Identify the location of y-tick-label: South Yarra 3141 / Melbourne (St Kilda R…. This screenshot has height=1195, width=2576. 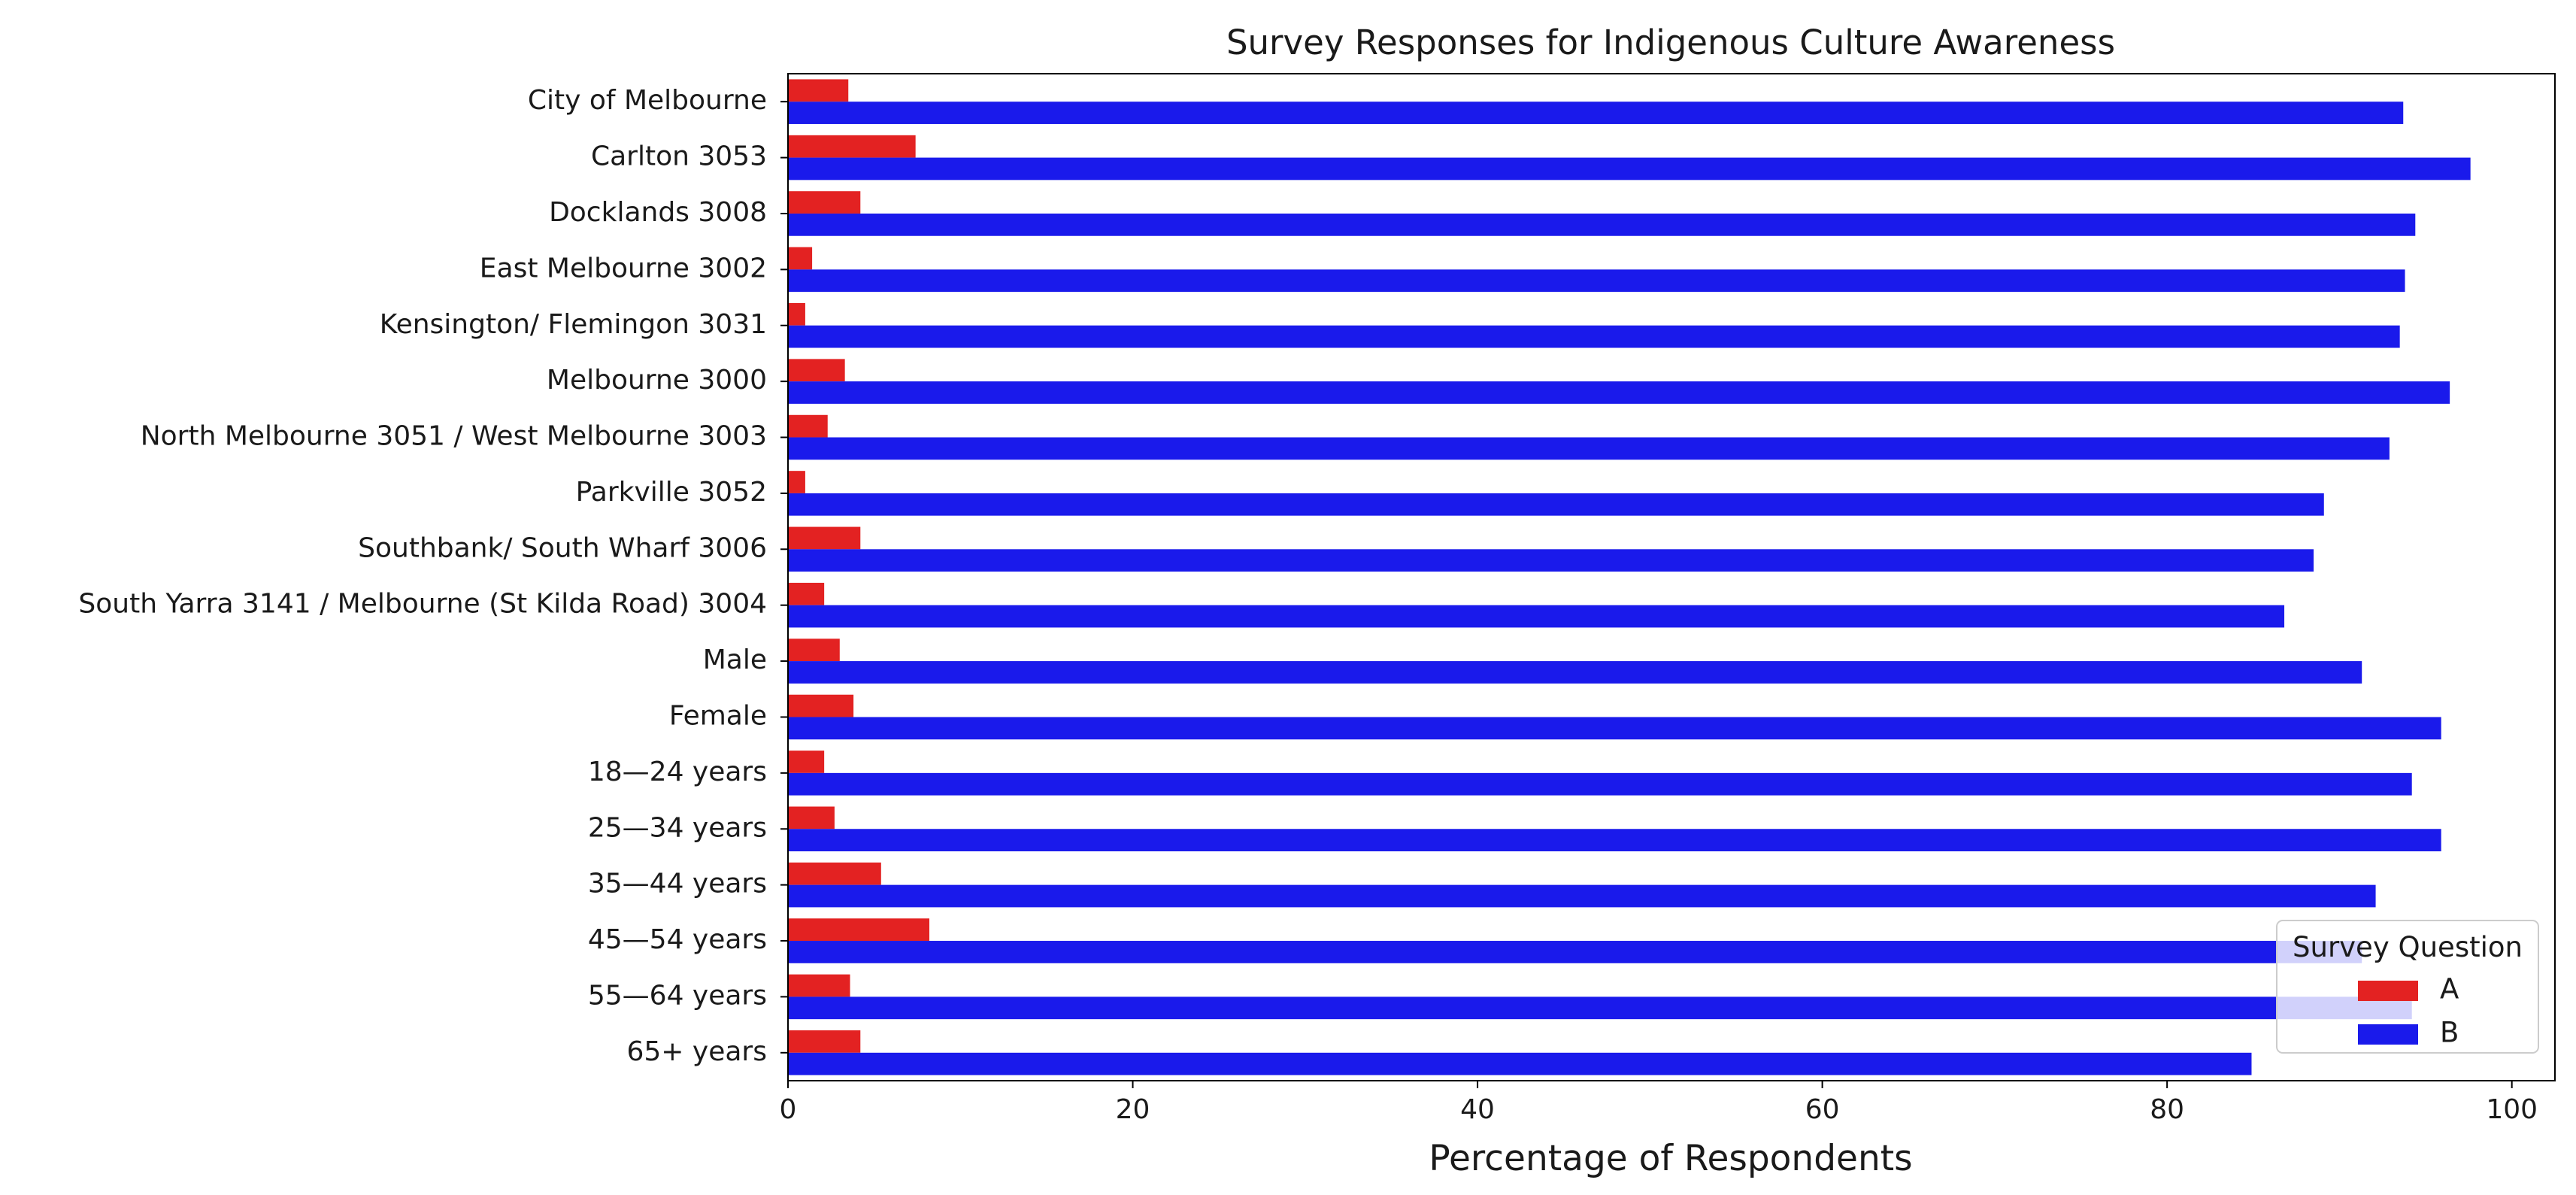
(422, 604).